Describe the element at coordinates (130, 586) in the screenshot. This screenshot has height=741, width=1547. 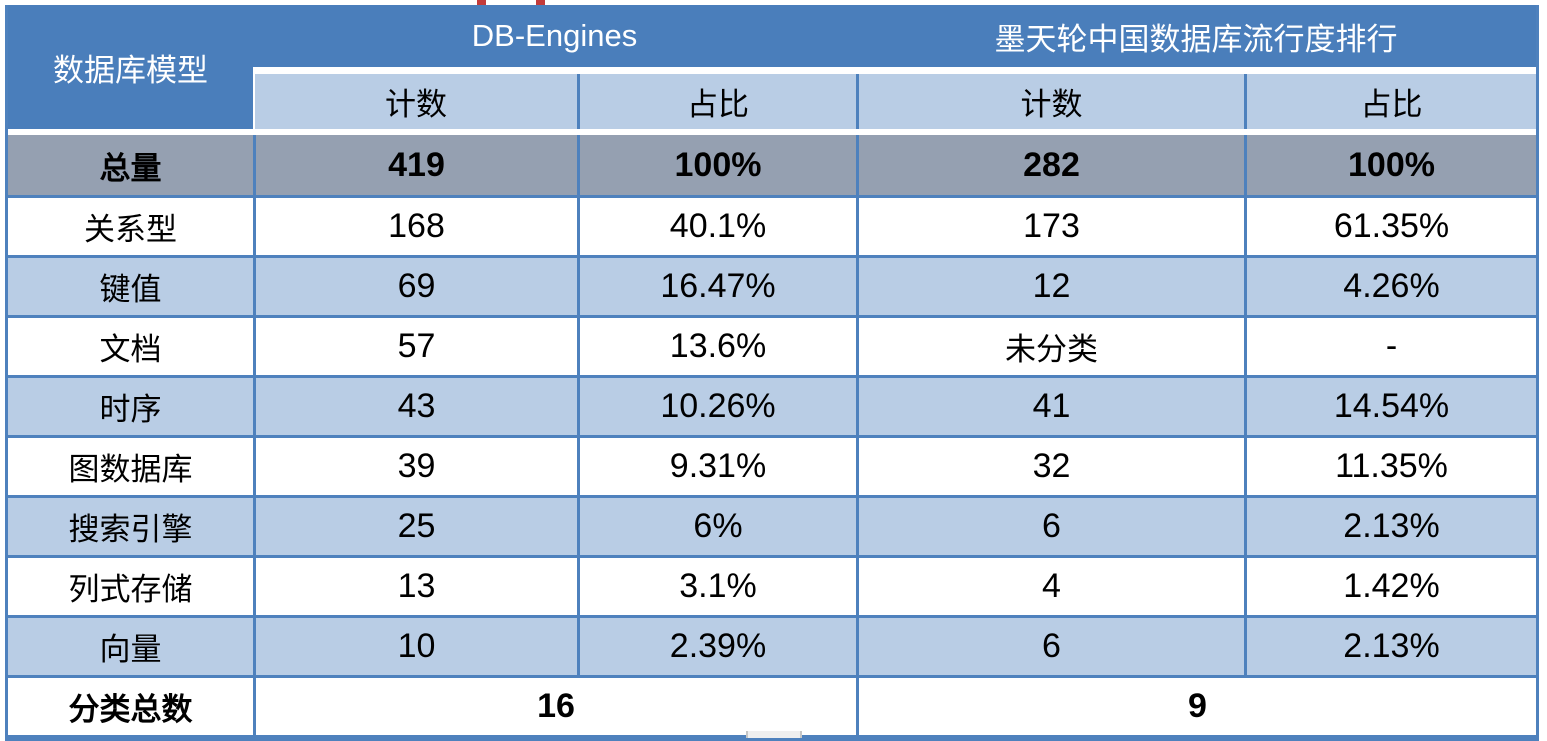
I see `row-label: 列式存储` at that location.